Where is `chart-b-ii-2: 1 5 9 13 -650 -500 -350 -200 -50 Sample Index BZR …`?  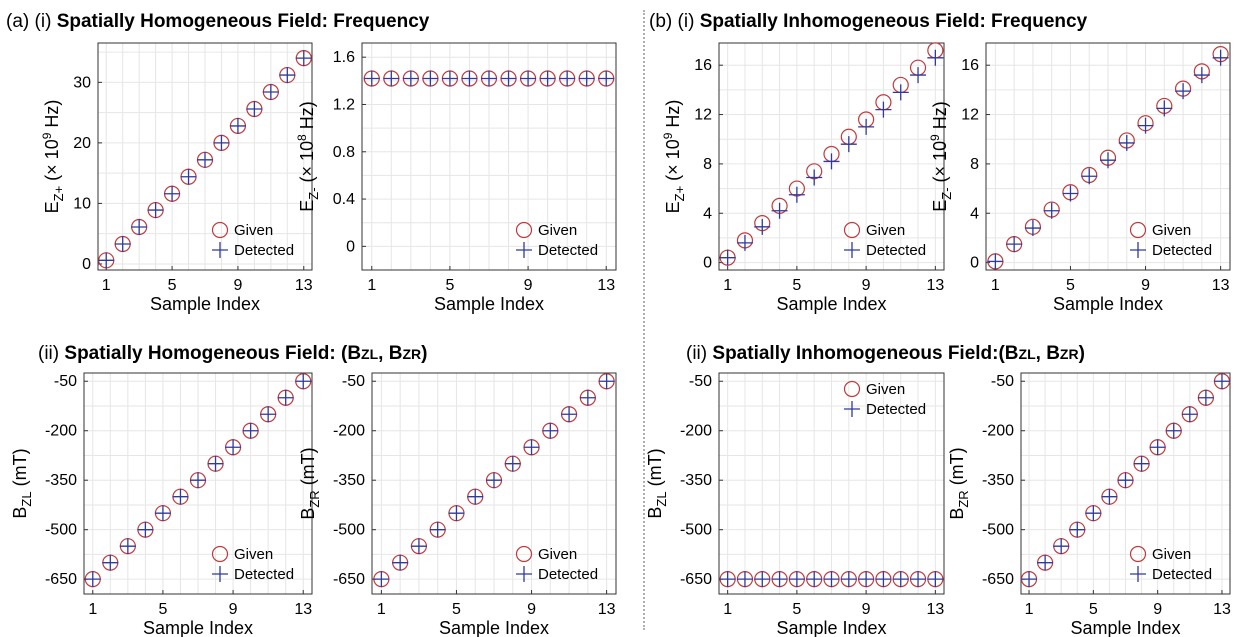
chart-b-ii-2: 1 5 9 13 -650 -500 -350 -200 -50 Sample Index BZR … is located at coordinates (1089, 504).